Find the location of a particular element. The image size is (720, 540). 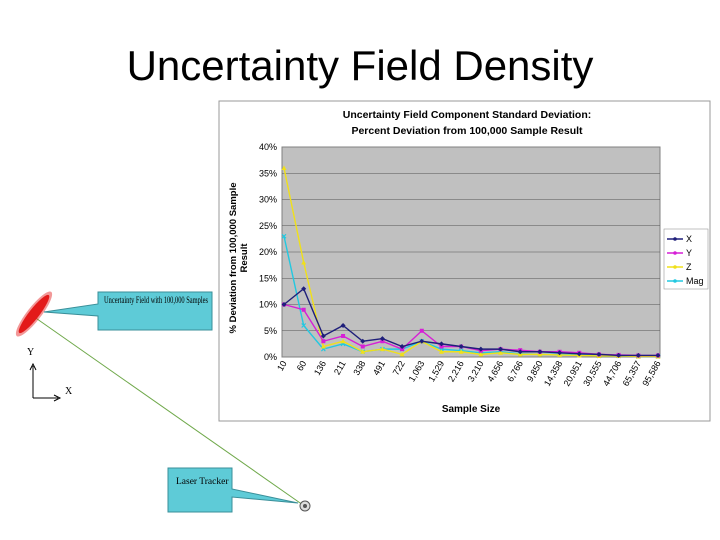

callout-tracker-text: Laser Tracker is located at coordinates (202, 482).